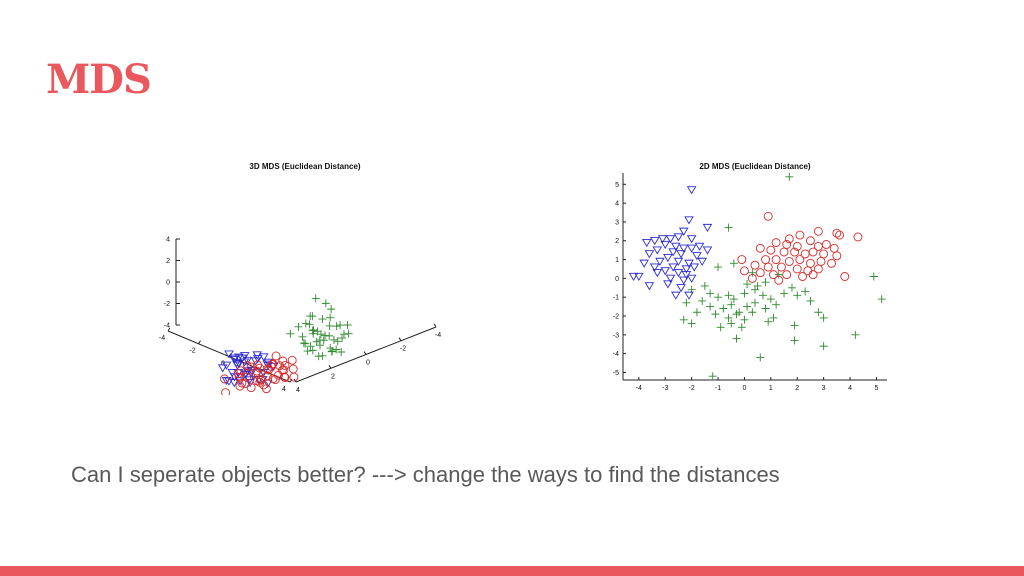 This screenshot has height=576, width=1024. Describe the element at coordinates (192, 351) in the screenshot. I see `x-tick-label: -2` at that location.